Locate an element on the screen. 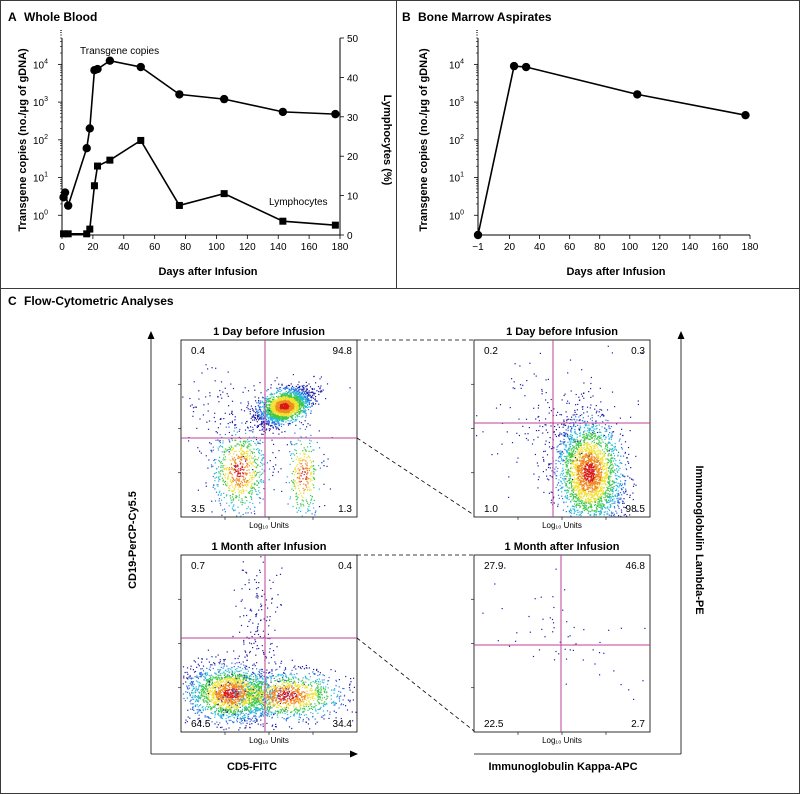 The image size is (800, 794). panel-b-y-tick-exponent: 2 is located at coordinates (462, 137).